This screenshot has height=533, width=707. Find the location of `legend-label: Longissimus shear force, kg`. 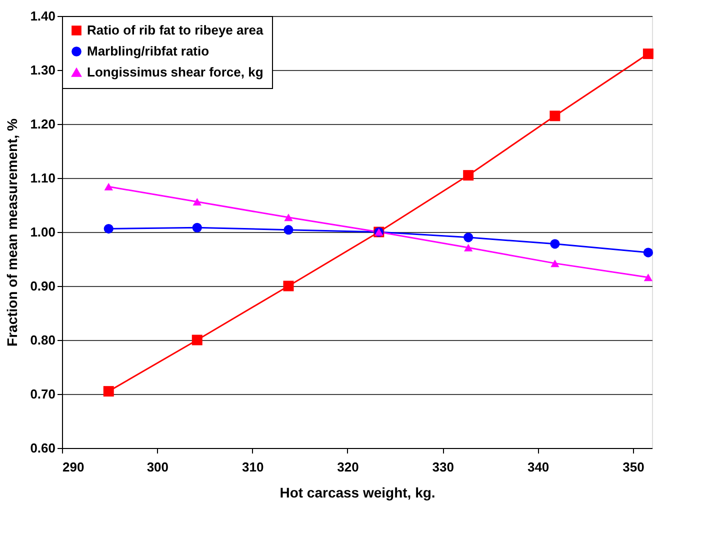

legend-label: Longissimus shear force, kg is located at coordinates (175, 72).